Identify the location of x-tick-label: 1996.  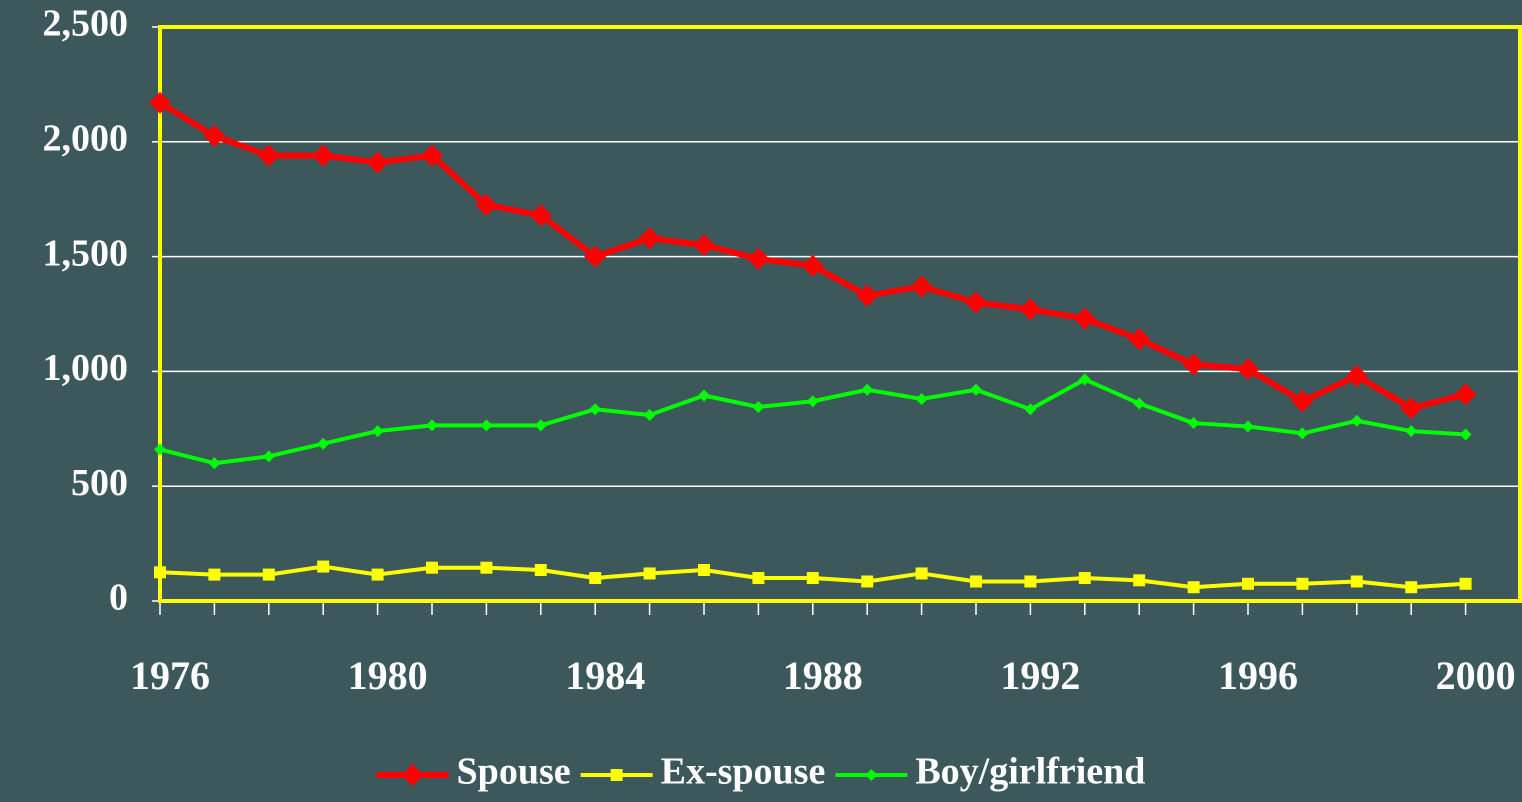
(1258, 675).